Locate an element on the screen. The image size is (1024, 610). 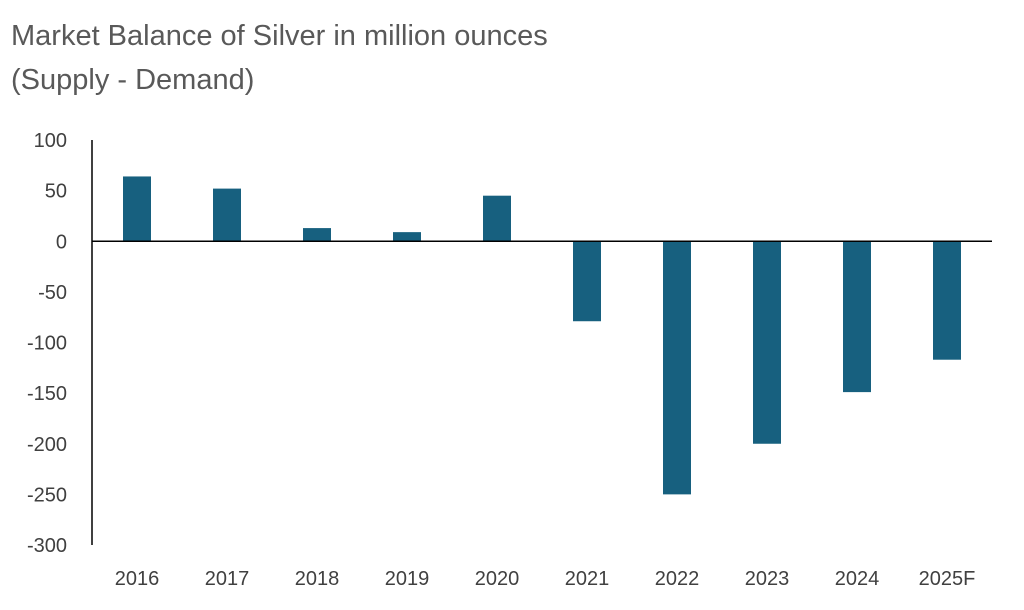
bar-2019 is located at coordinates (407, 237).